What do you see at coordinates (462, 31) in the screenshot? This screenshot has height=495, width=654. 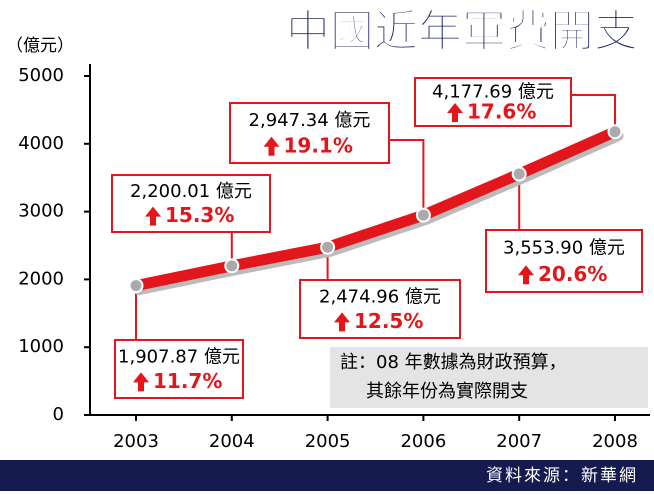 I see `chart-title: 中國近年軍費開支` at bounding box center [462, 31].